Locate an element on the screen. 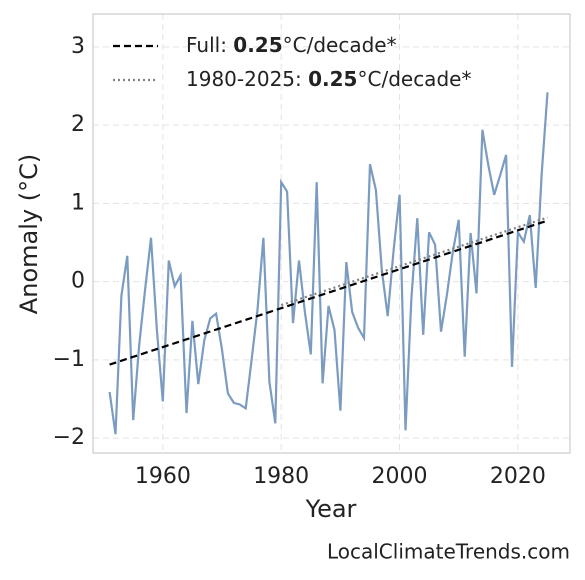 This screenshot has height=580, width=585. x-tick-label: 1980 is located at coordinates (281, 476).